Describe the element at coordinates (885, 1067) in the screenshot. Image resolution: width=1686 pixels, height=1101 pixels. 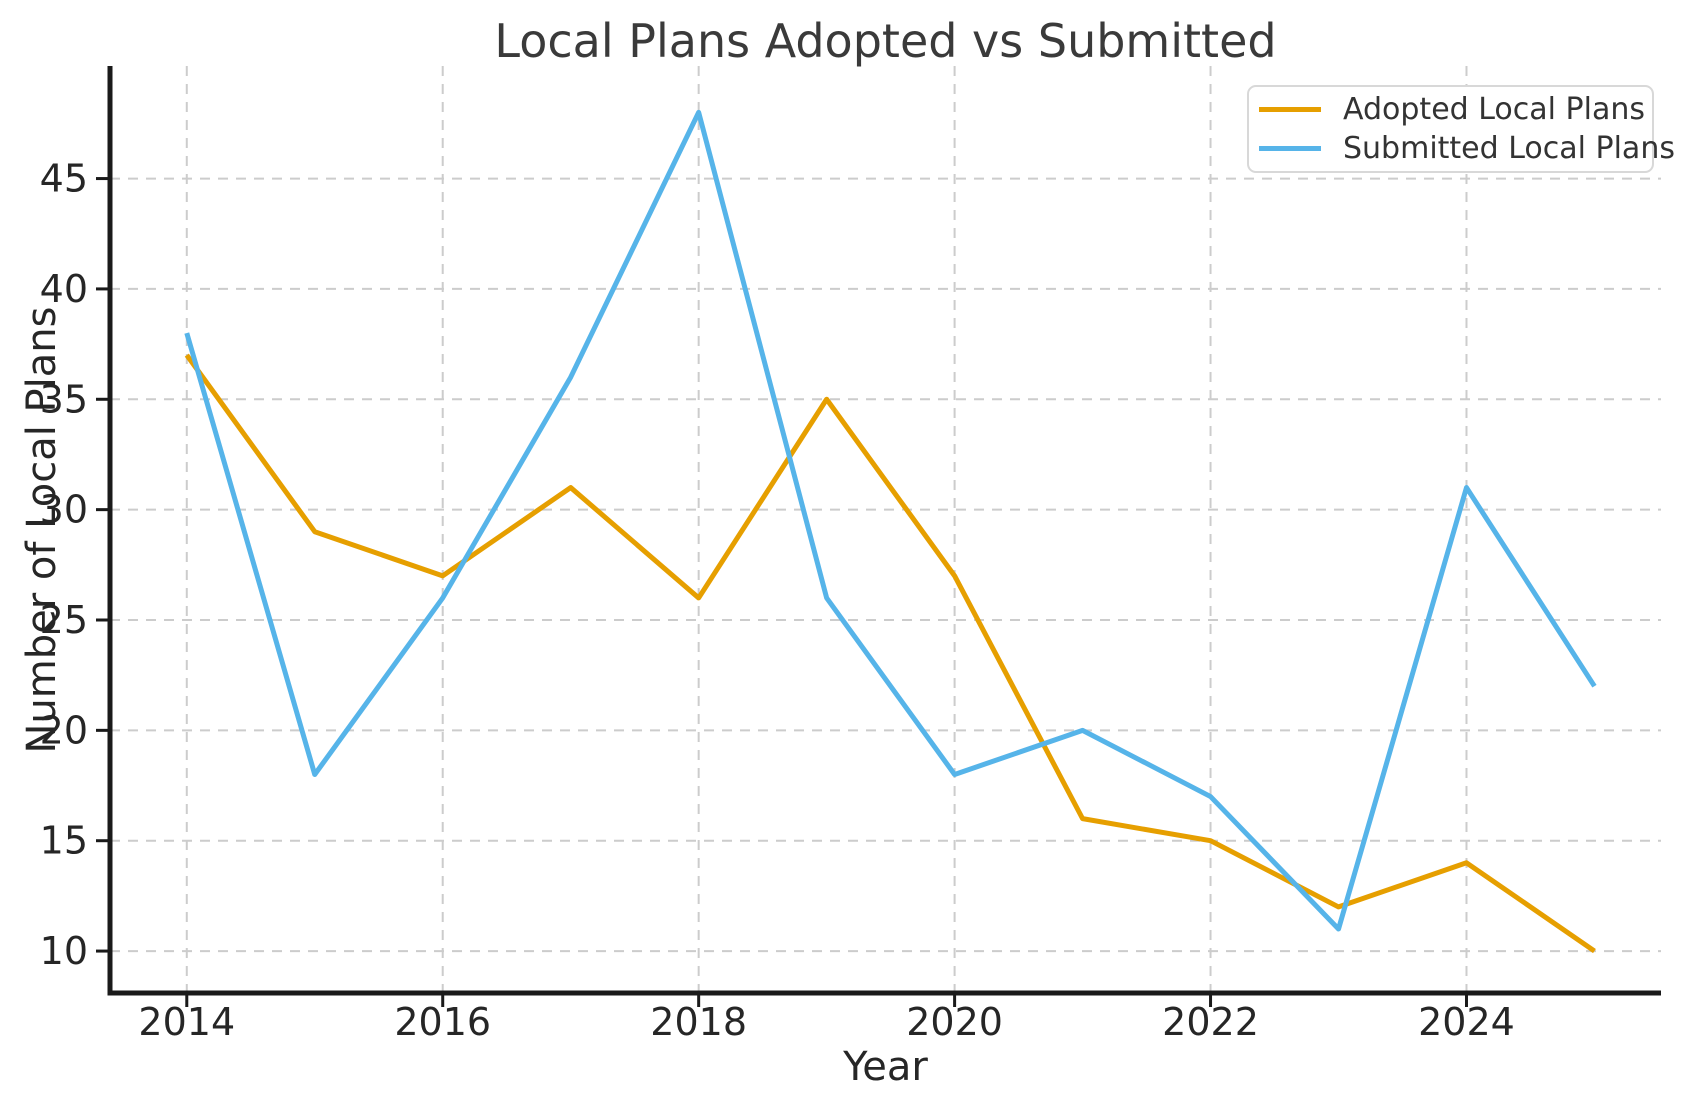
I see `x-axis-label: Year` at that location.